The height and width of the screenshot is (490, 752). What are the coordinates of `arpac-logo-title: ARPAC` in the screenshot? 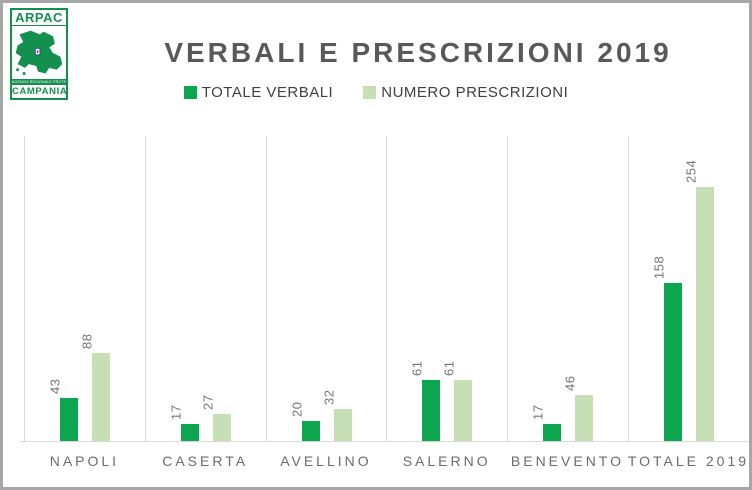 It's located at (39, 18).